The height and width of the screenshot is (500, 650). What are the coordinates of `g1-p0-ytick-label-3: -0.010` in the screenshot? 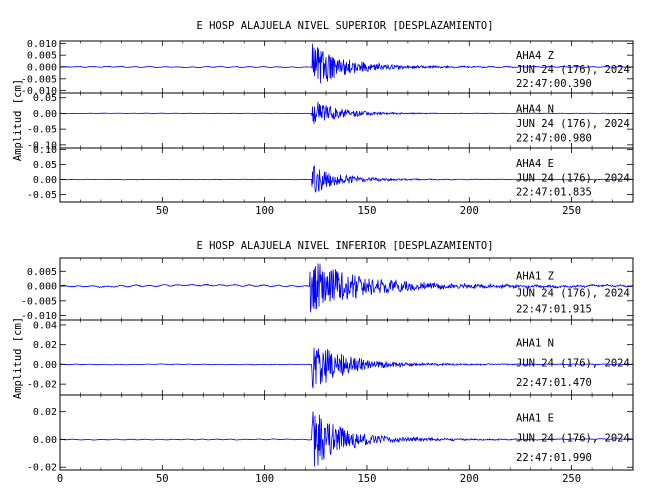 It's located at (39, 316).